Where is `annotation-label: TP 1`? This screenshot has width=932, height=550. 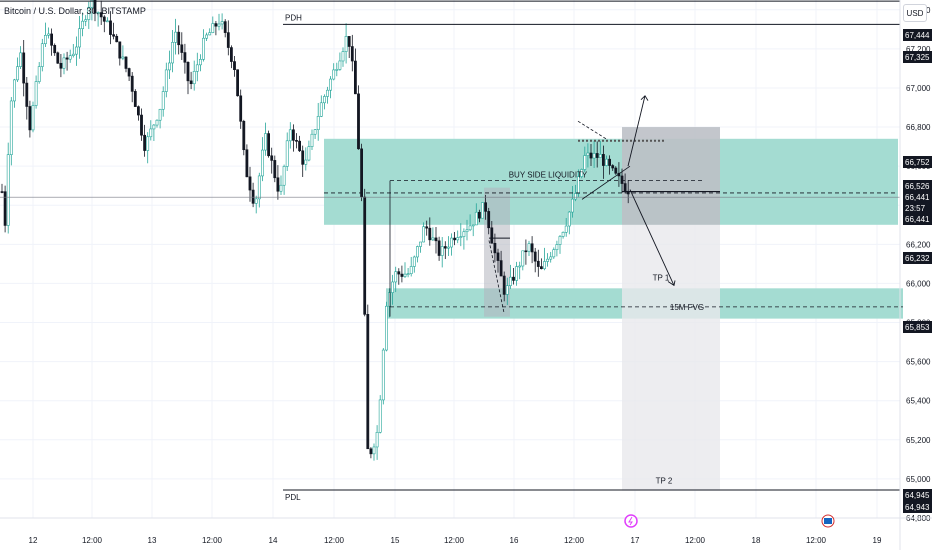 annotation-label: TP 1 is located at coordinates (661, 277).